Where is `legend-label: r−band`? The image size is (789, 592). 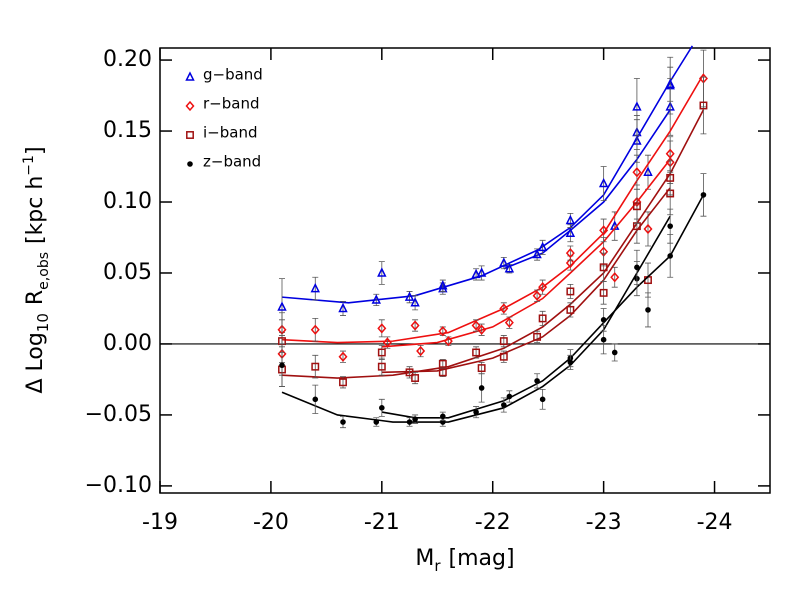 legend-label: r−band is located at coordinates (231, 104).